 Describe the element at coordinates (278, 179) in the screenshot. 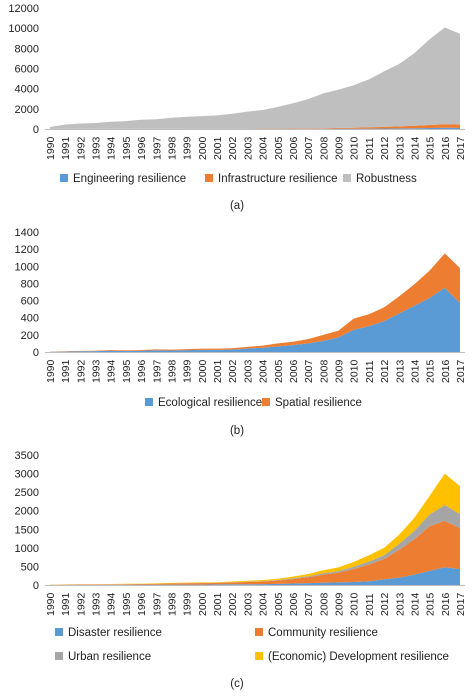

I see `legend-label-infrastructure-resilience: Infrastructure resilience` at that location.